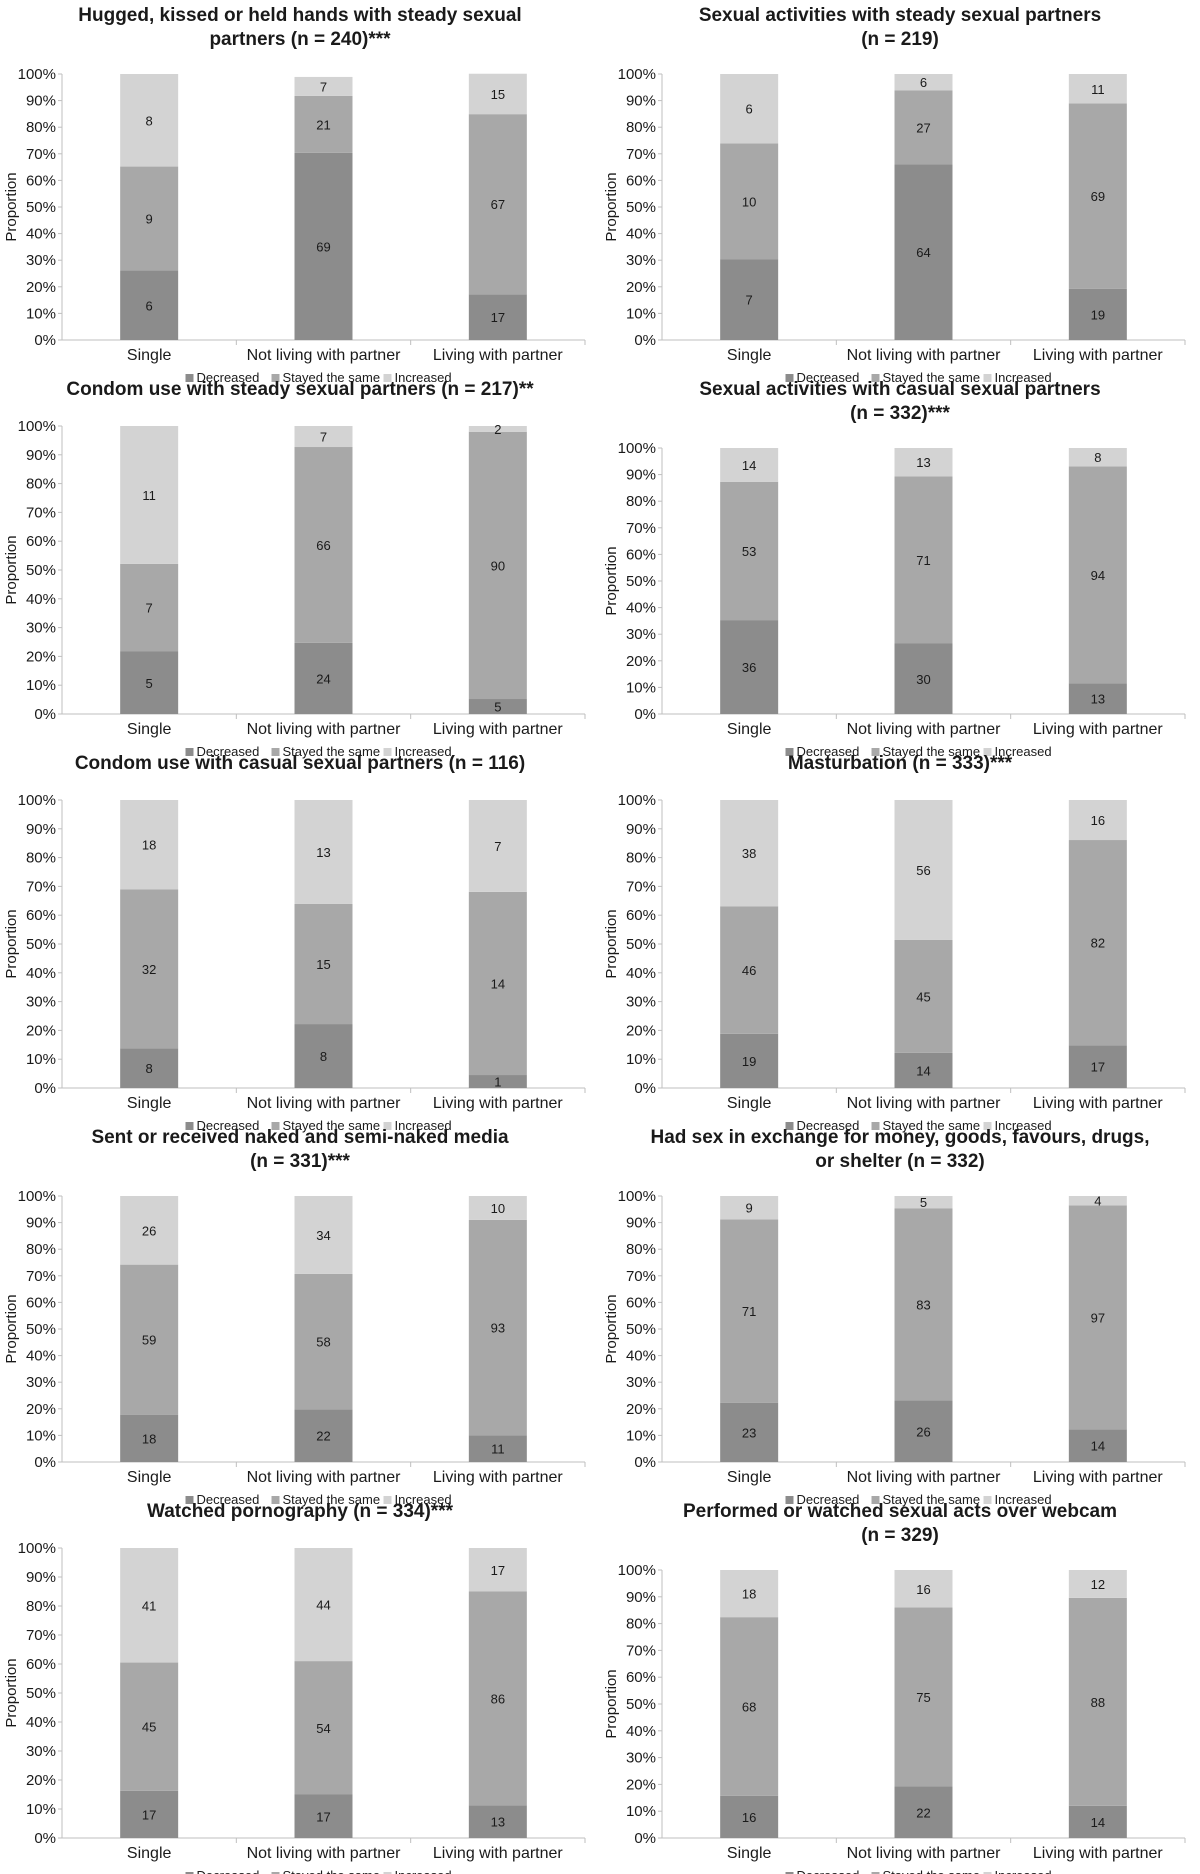 The image size is (1200, 1874). I want to click on data-label: 10, so click(498, 1208).